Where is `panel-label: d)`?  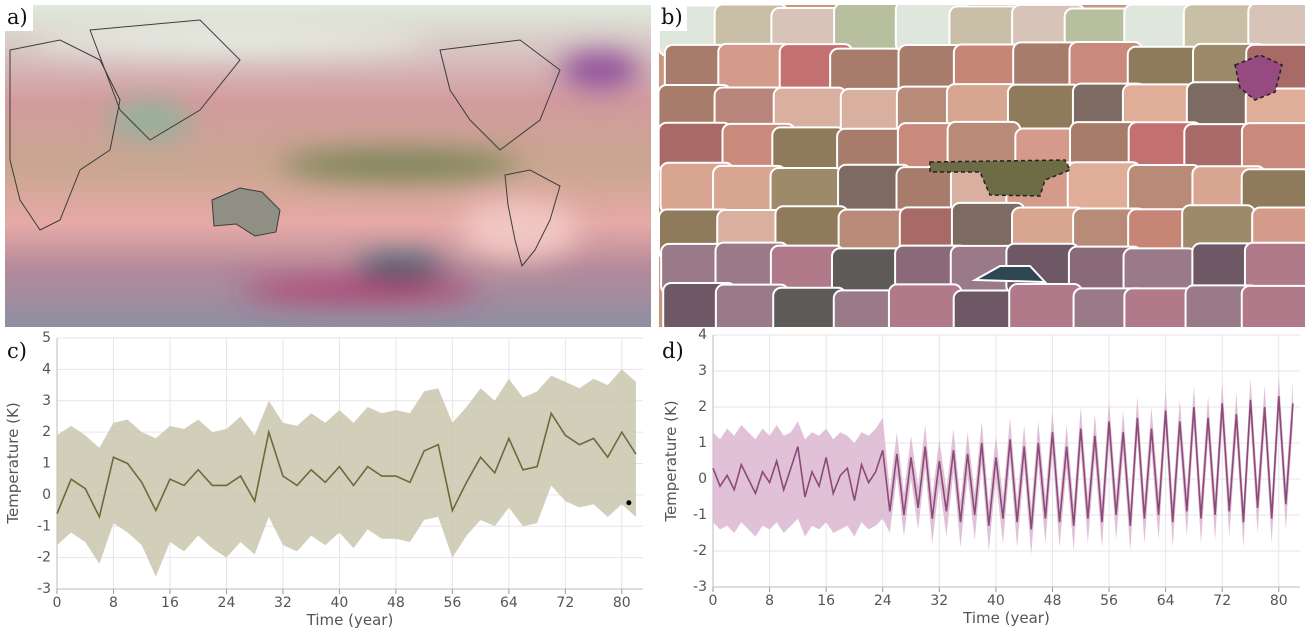
panel-label: d) is located at coordinates (673, 351).